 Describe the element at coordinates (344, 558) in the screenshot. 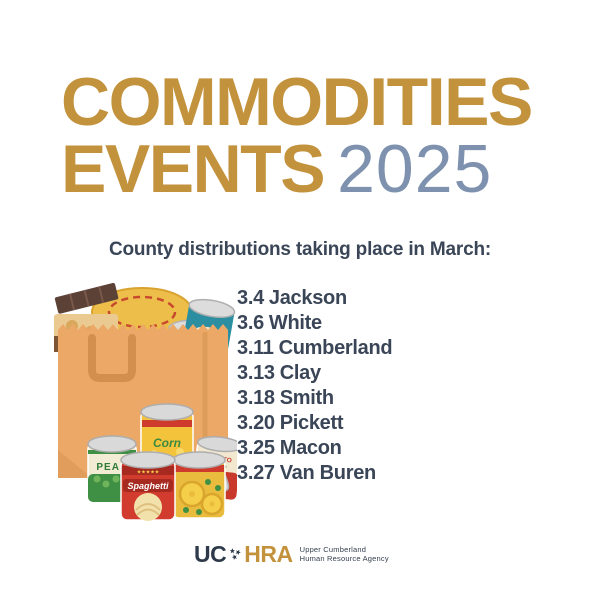

I see `org-name-line2: Human Resource Agency` at that location.